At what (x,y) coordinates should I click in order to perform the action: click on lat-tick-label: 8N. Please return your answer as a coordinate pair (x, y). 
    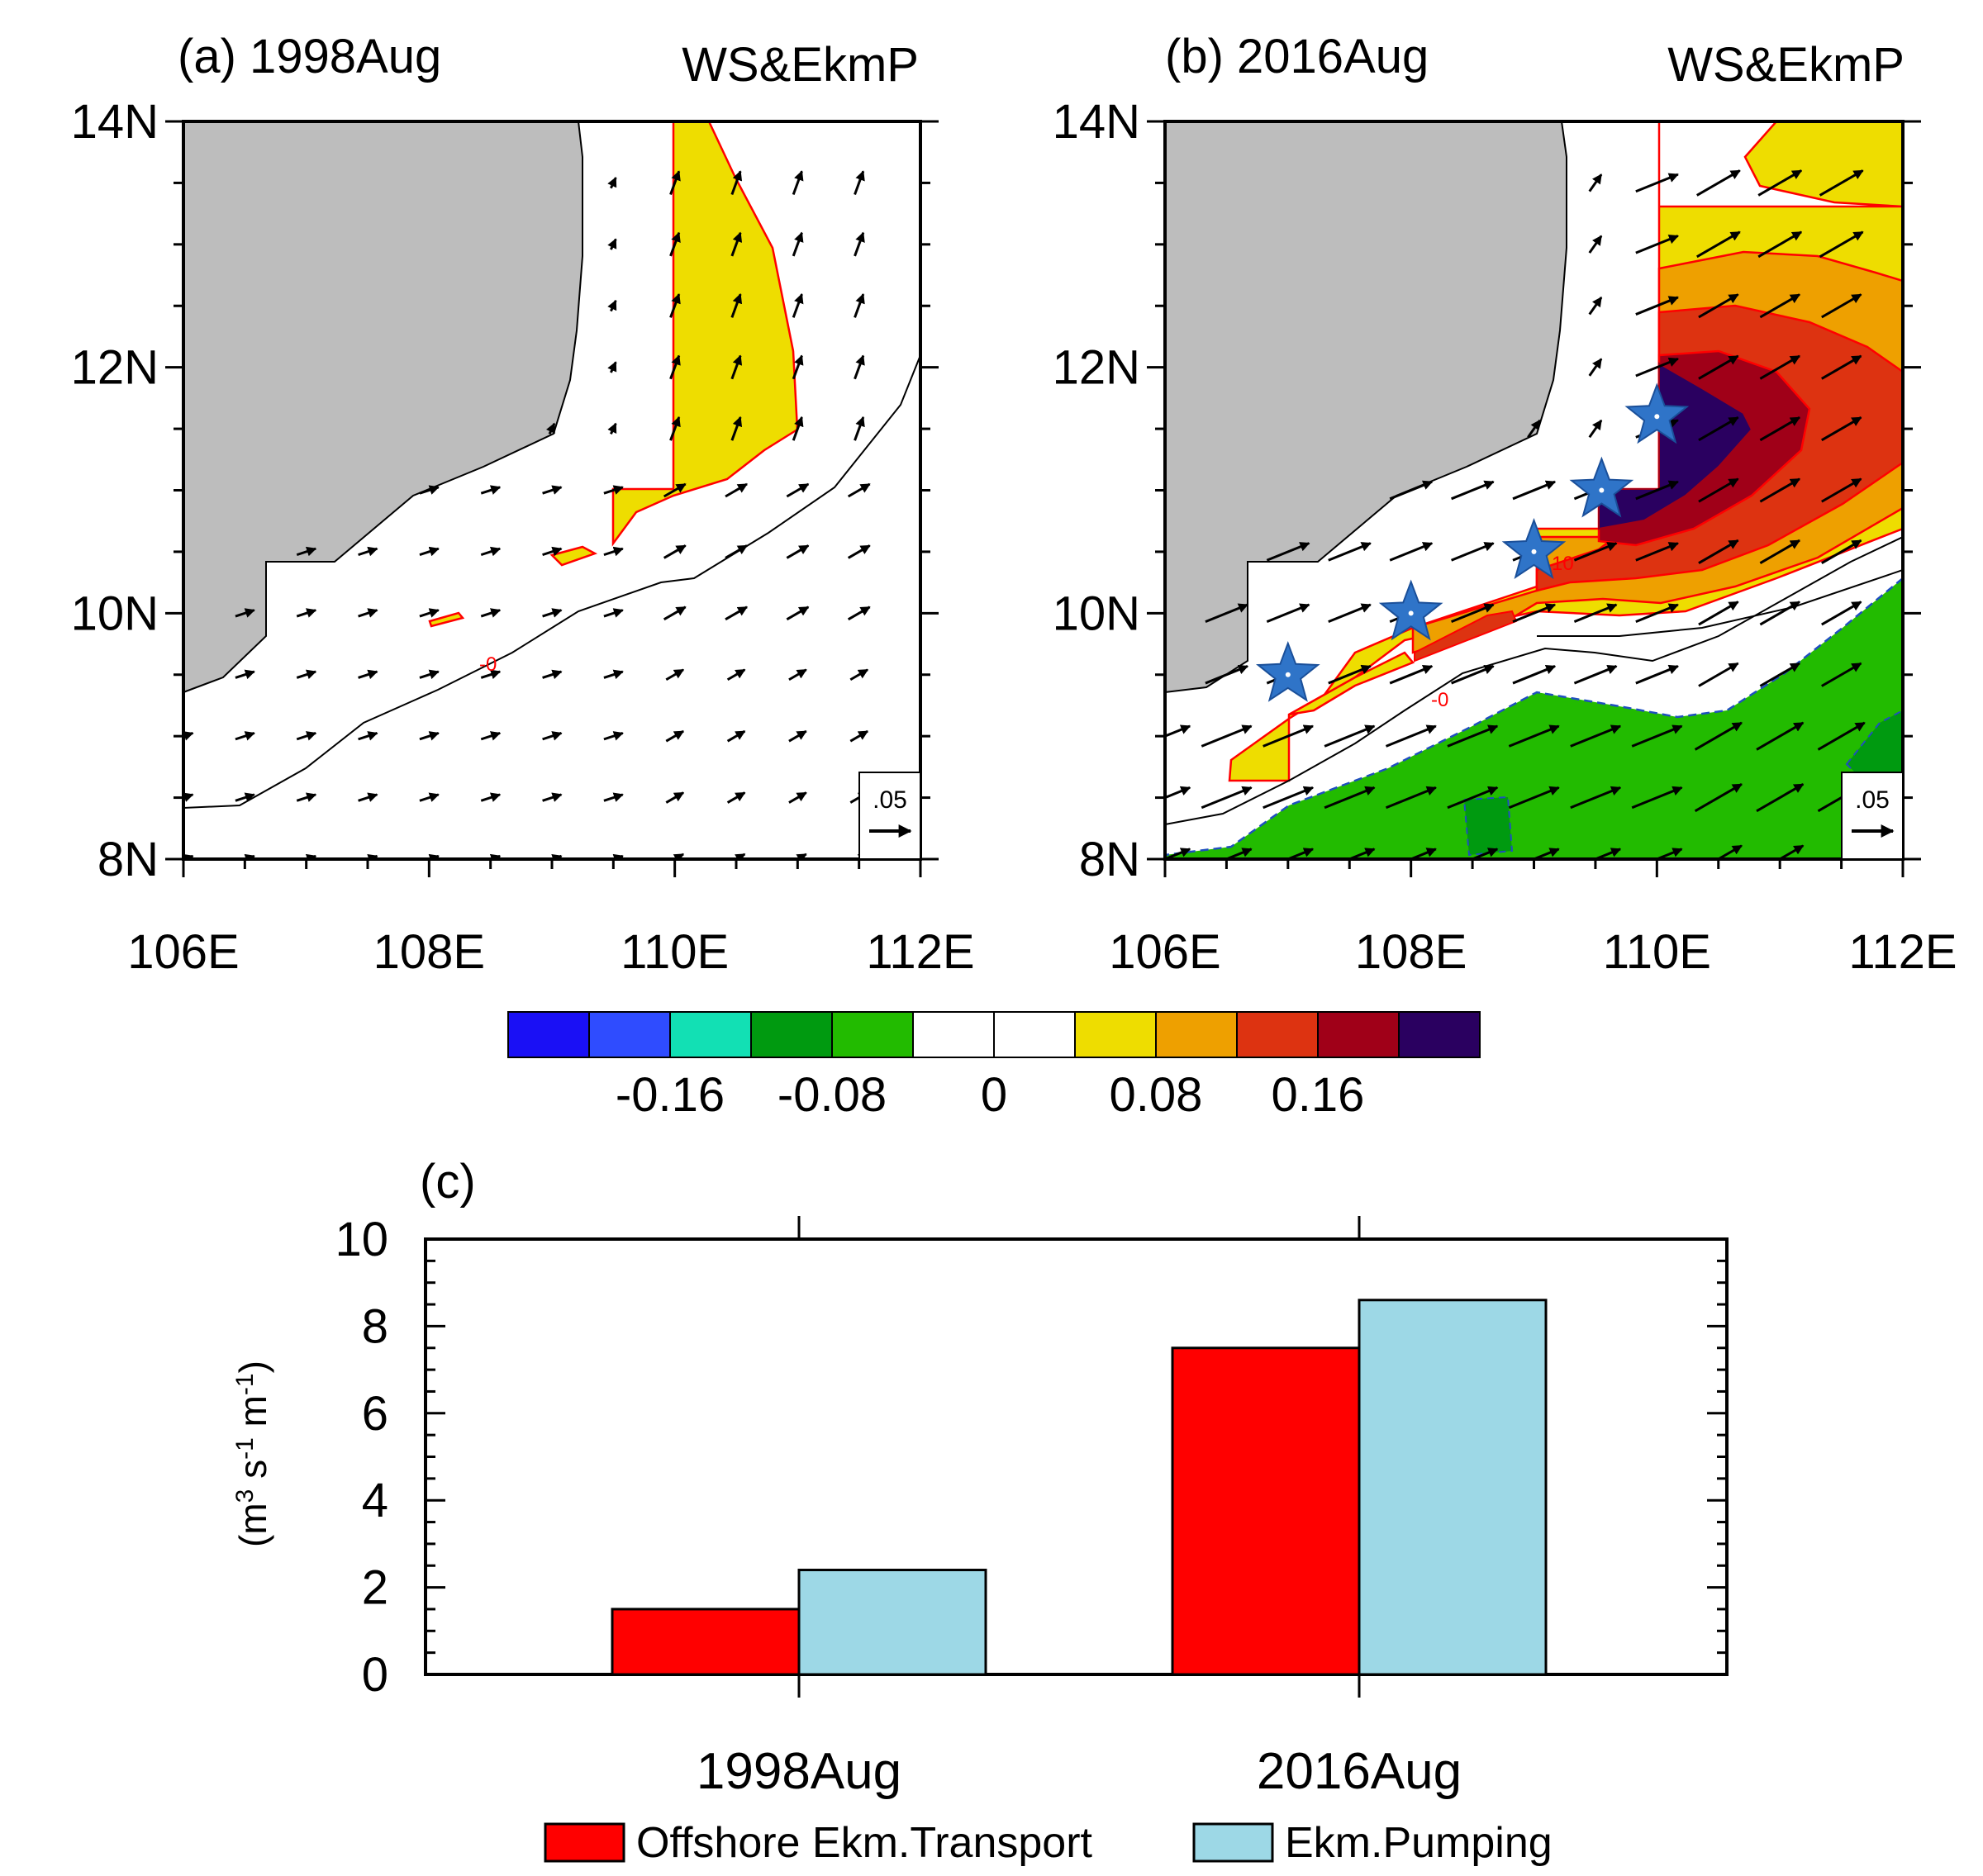
    Looking at the image, I should click on (1109, 859).